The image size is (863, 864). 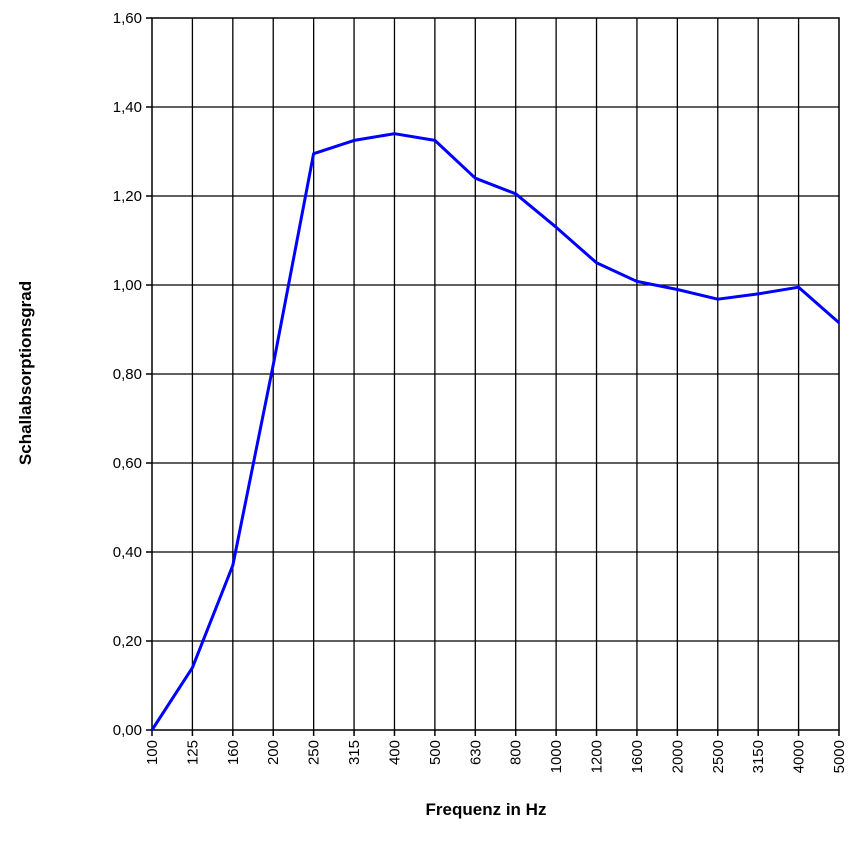 What do you see at coordinates (152, 752) in the screenshot?
I see `x-tick-label: 100` at bounding box center [152, 752].